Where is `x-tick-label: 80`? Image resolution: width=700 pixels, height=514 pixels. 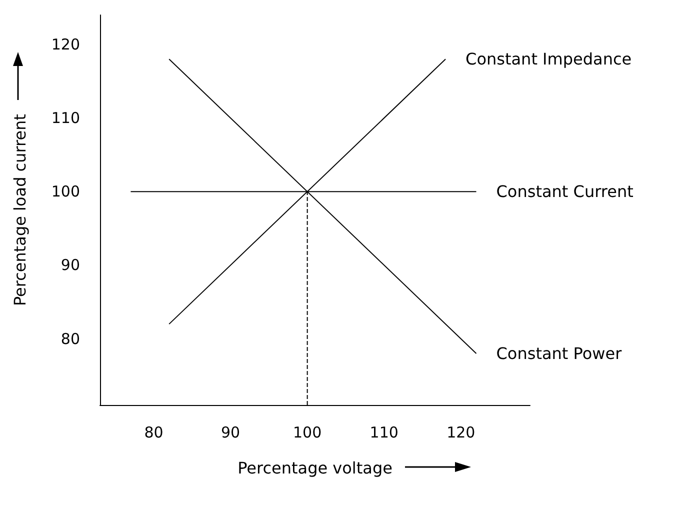
x-tick-label: 80 is located at coordinates (154, 433).